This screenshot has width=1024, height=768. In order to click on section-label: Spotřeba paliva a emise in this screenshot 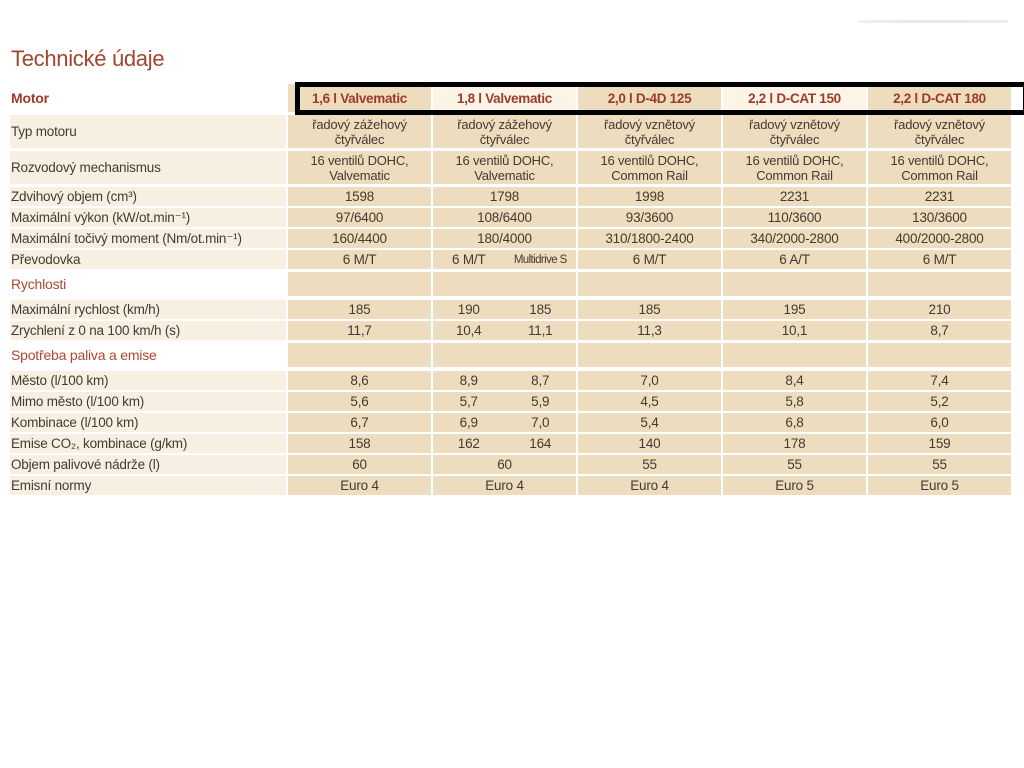, I will do `click(84, 355)`.